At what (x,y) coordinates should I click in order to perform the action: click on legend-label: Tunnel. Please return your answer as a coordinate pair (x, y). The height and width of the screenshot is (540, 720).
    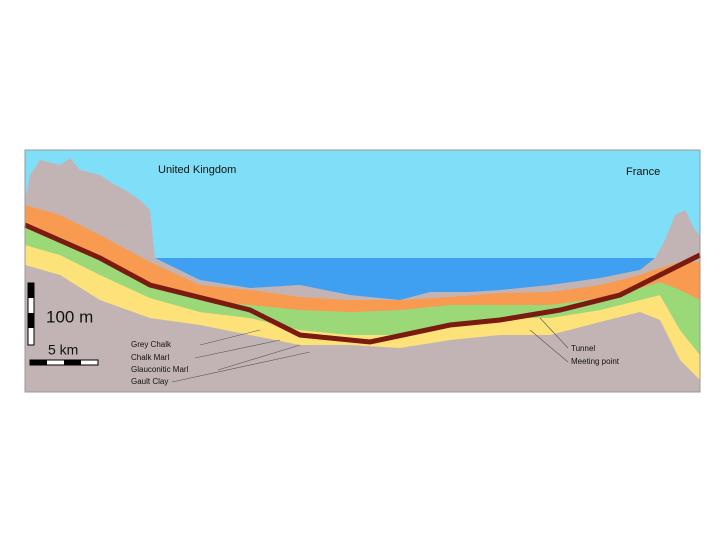
    Looking at the image, I should click on (583, 348).